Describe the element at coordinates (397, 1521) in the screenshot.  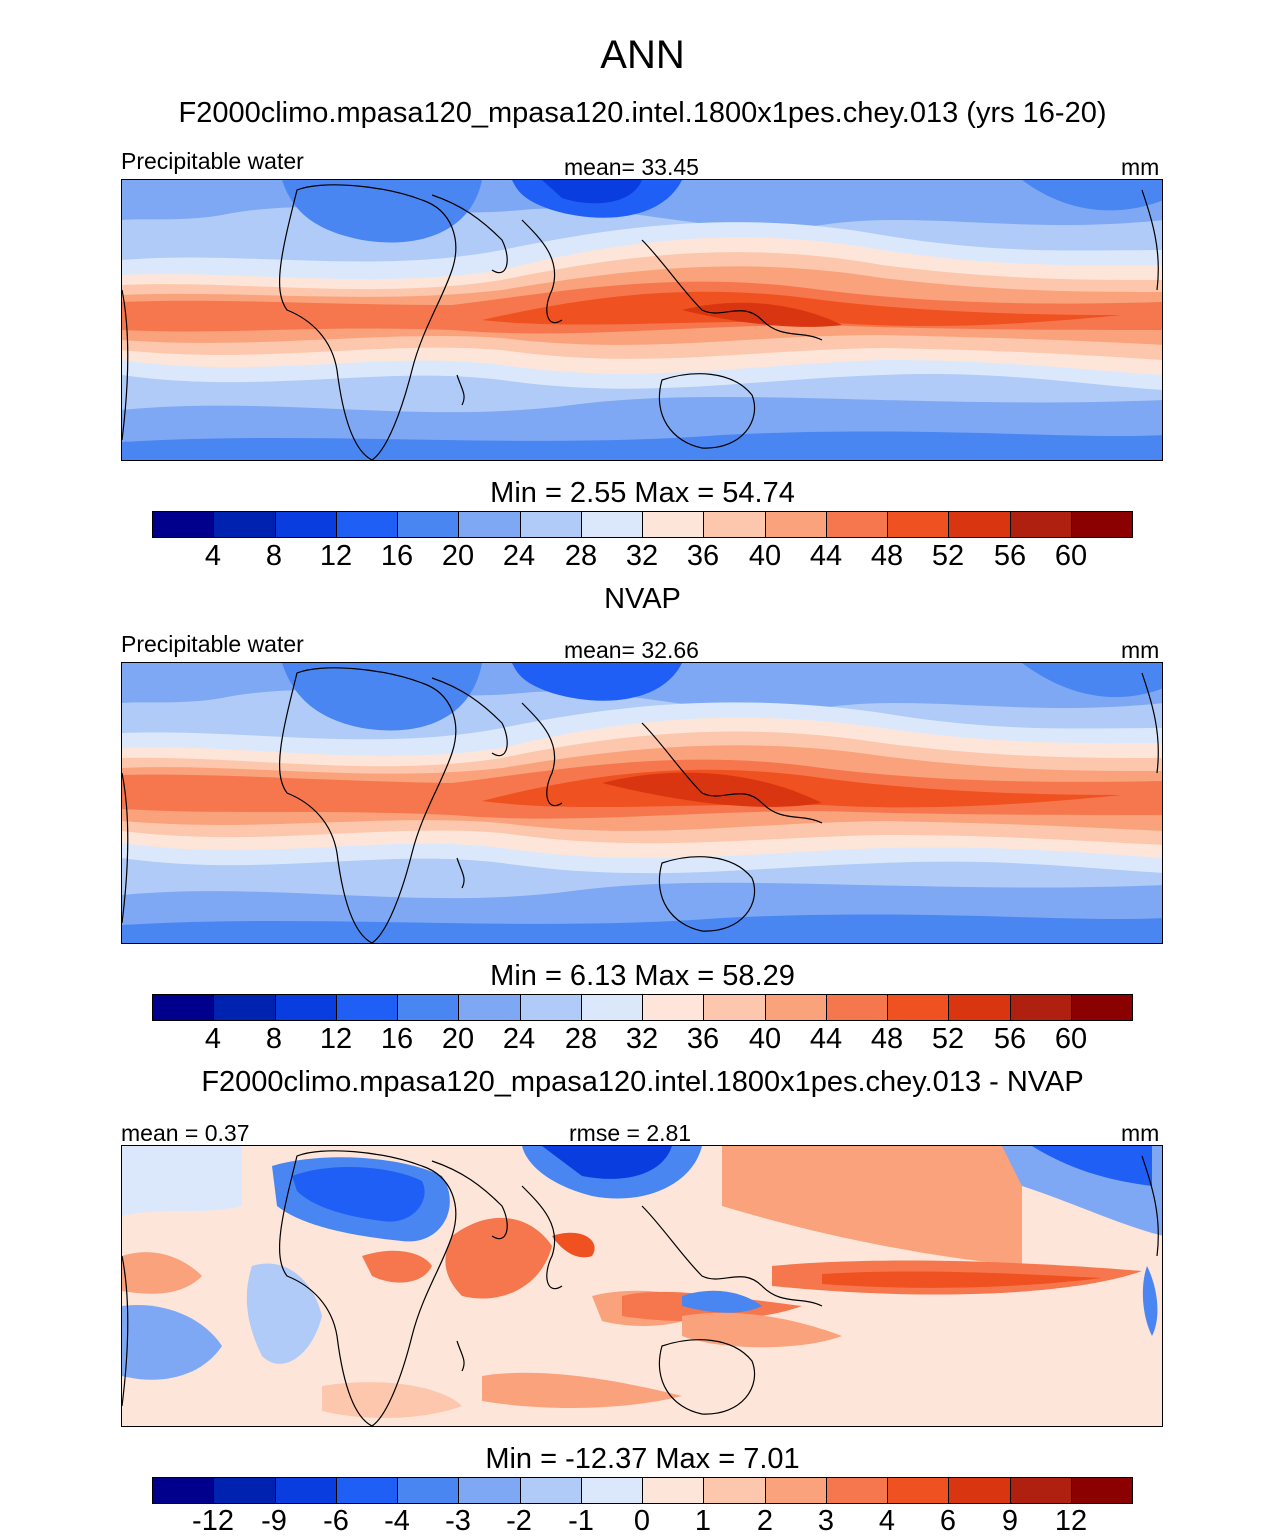
I see `colorbar-tick-label: -4` at that location.